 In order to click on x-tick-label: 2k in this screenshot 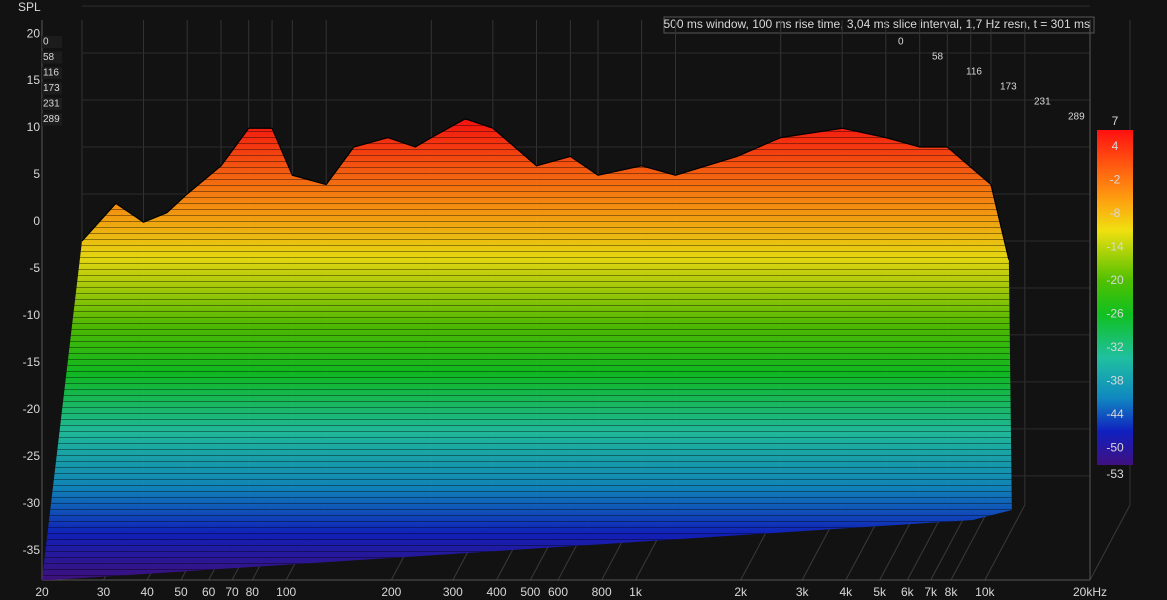, I will do `click(741, 592)`.